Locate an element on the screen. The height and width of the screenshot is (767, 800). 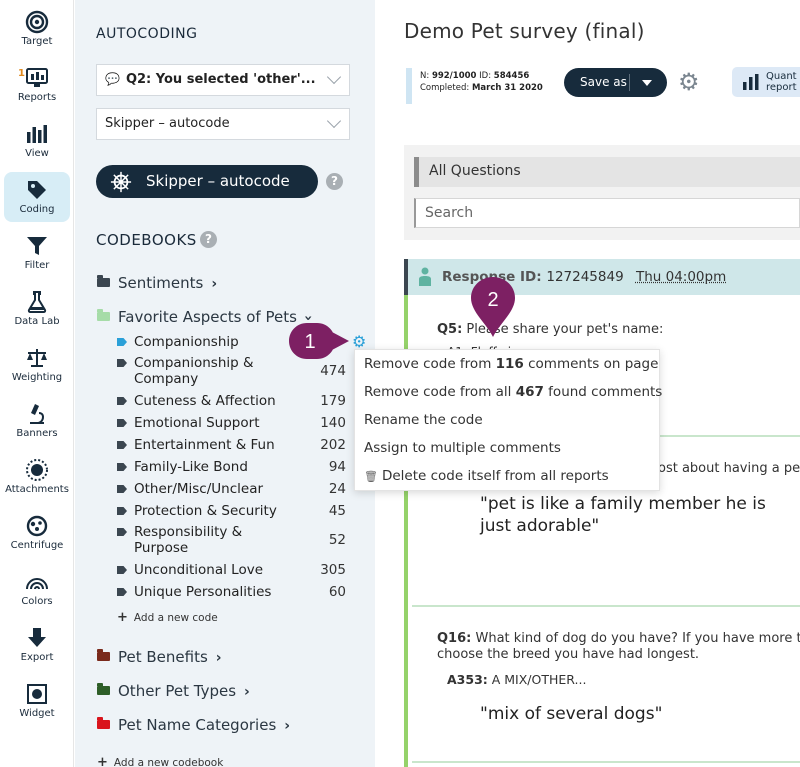
folder-open-icon is located at coordinates (103, 315).